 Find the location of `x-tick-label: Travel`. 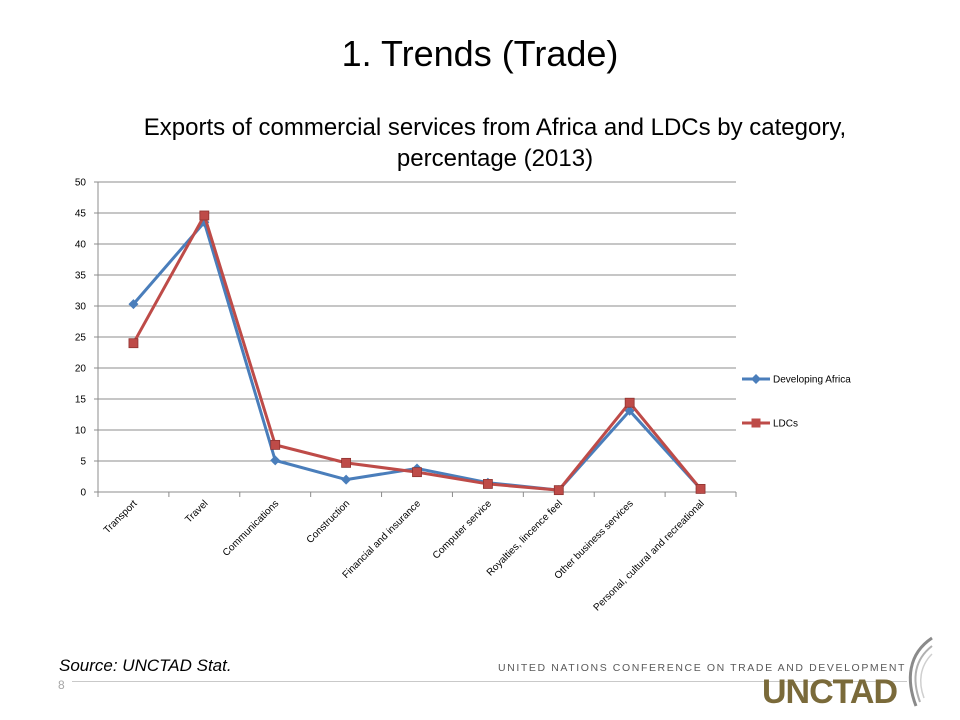

x-tick-label: Travel is located at coordinates (196, 511).